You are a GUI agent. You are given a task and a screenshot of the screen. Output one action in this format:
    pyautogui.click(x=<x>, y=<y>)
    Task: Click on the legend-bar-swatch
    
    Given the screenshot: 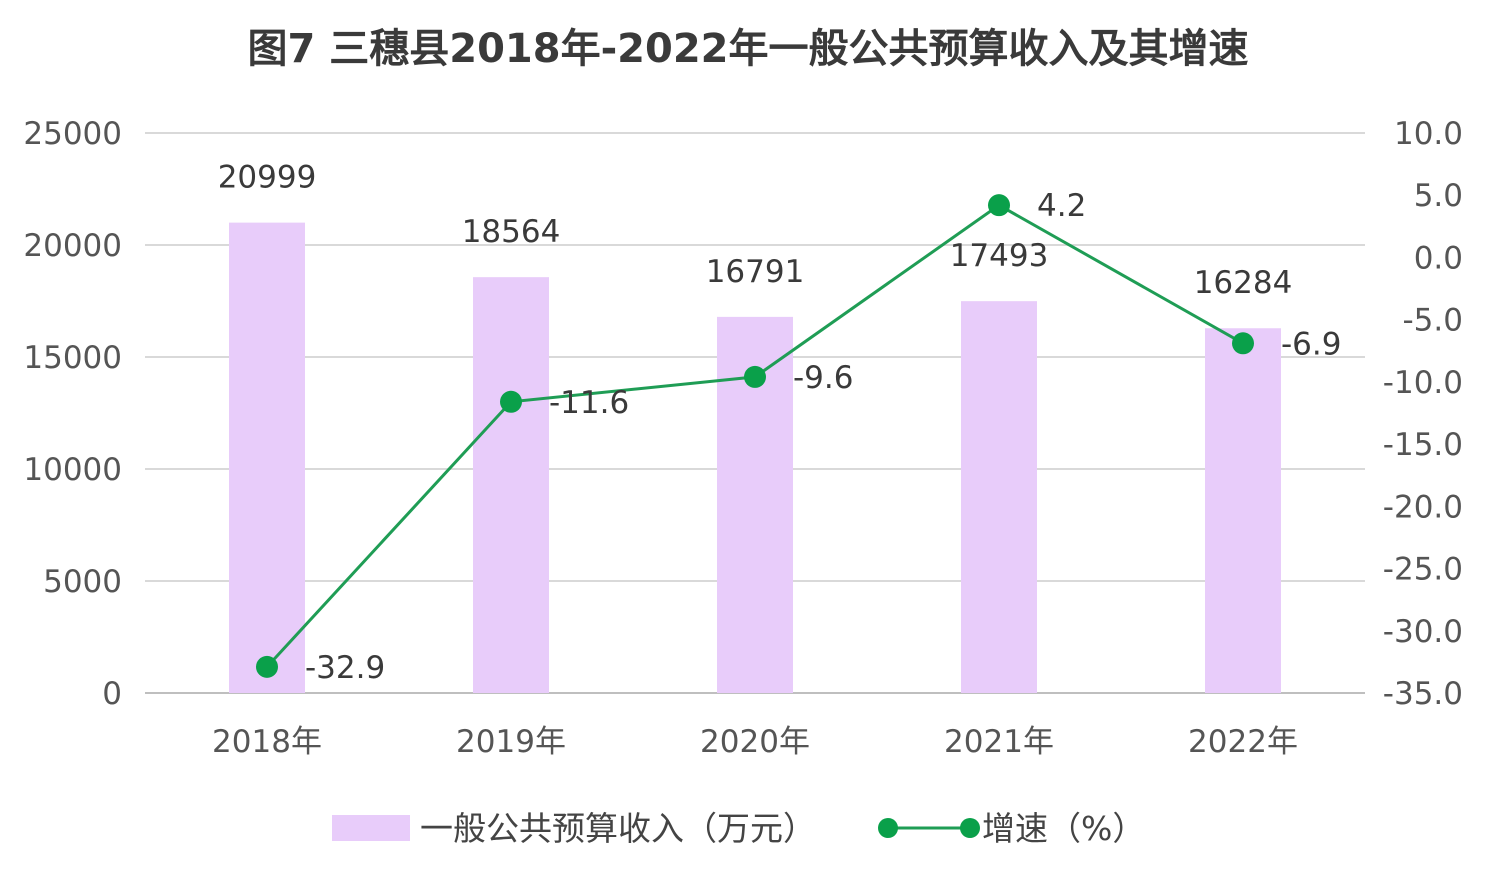 What is the action you would take?
    pyautogui.click(x=371, y=828)
    